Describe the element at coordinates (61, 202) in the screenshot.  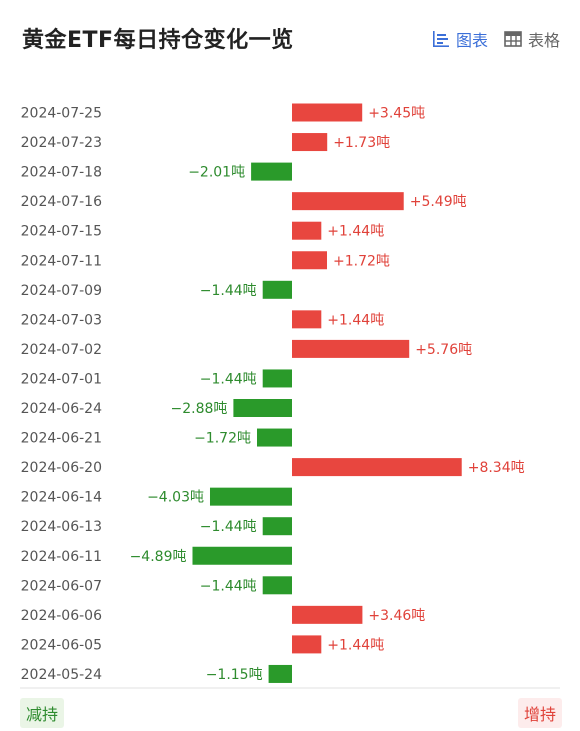
I see `category-label: 2024-07-16` at that location.